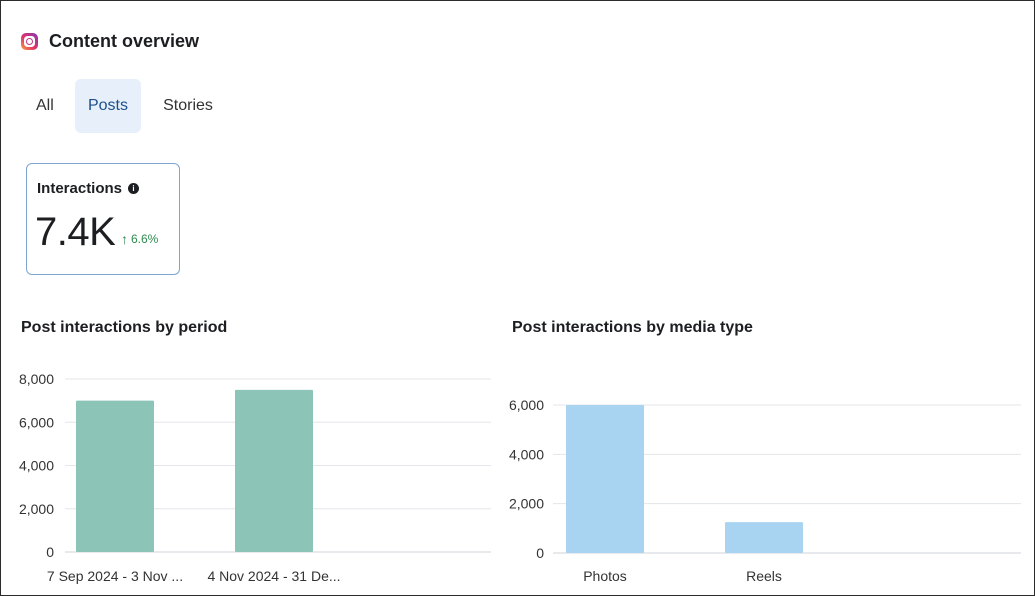 The width and height of the screenshot is (1035, 596). Describe the element at coordinates (45, 105) in the screenshot. I see `tab-all: All` at that location.